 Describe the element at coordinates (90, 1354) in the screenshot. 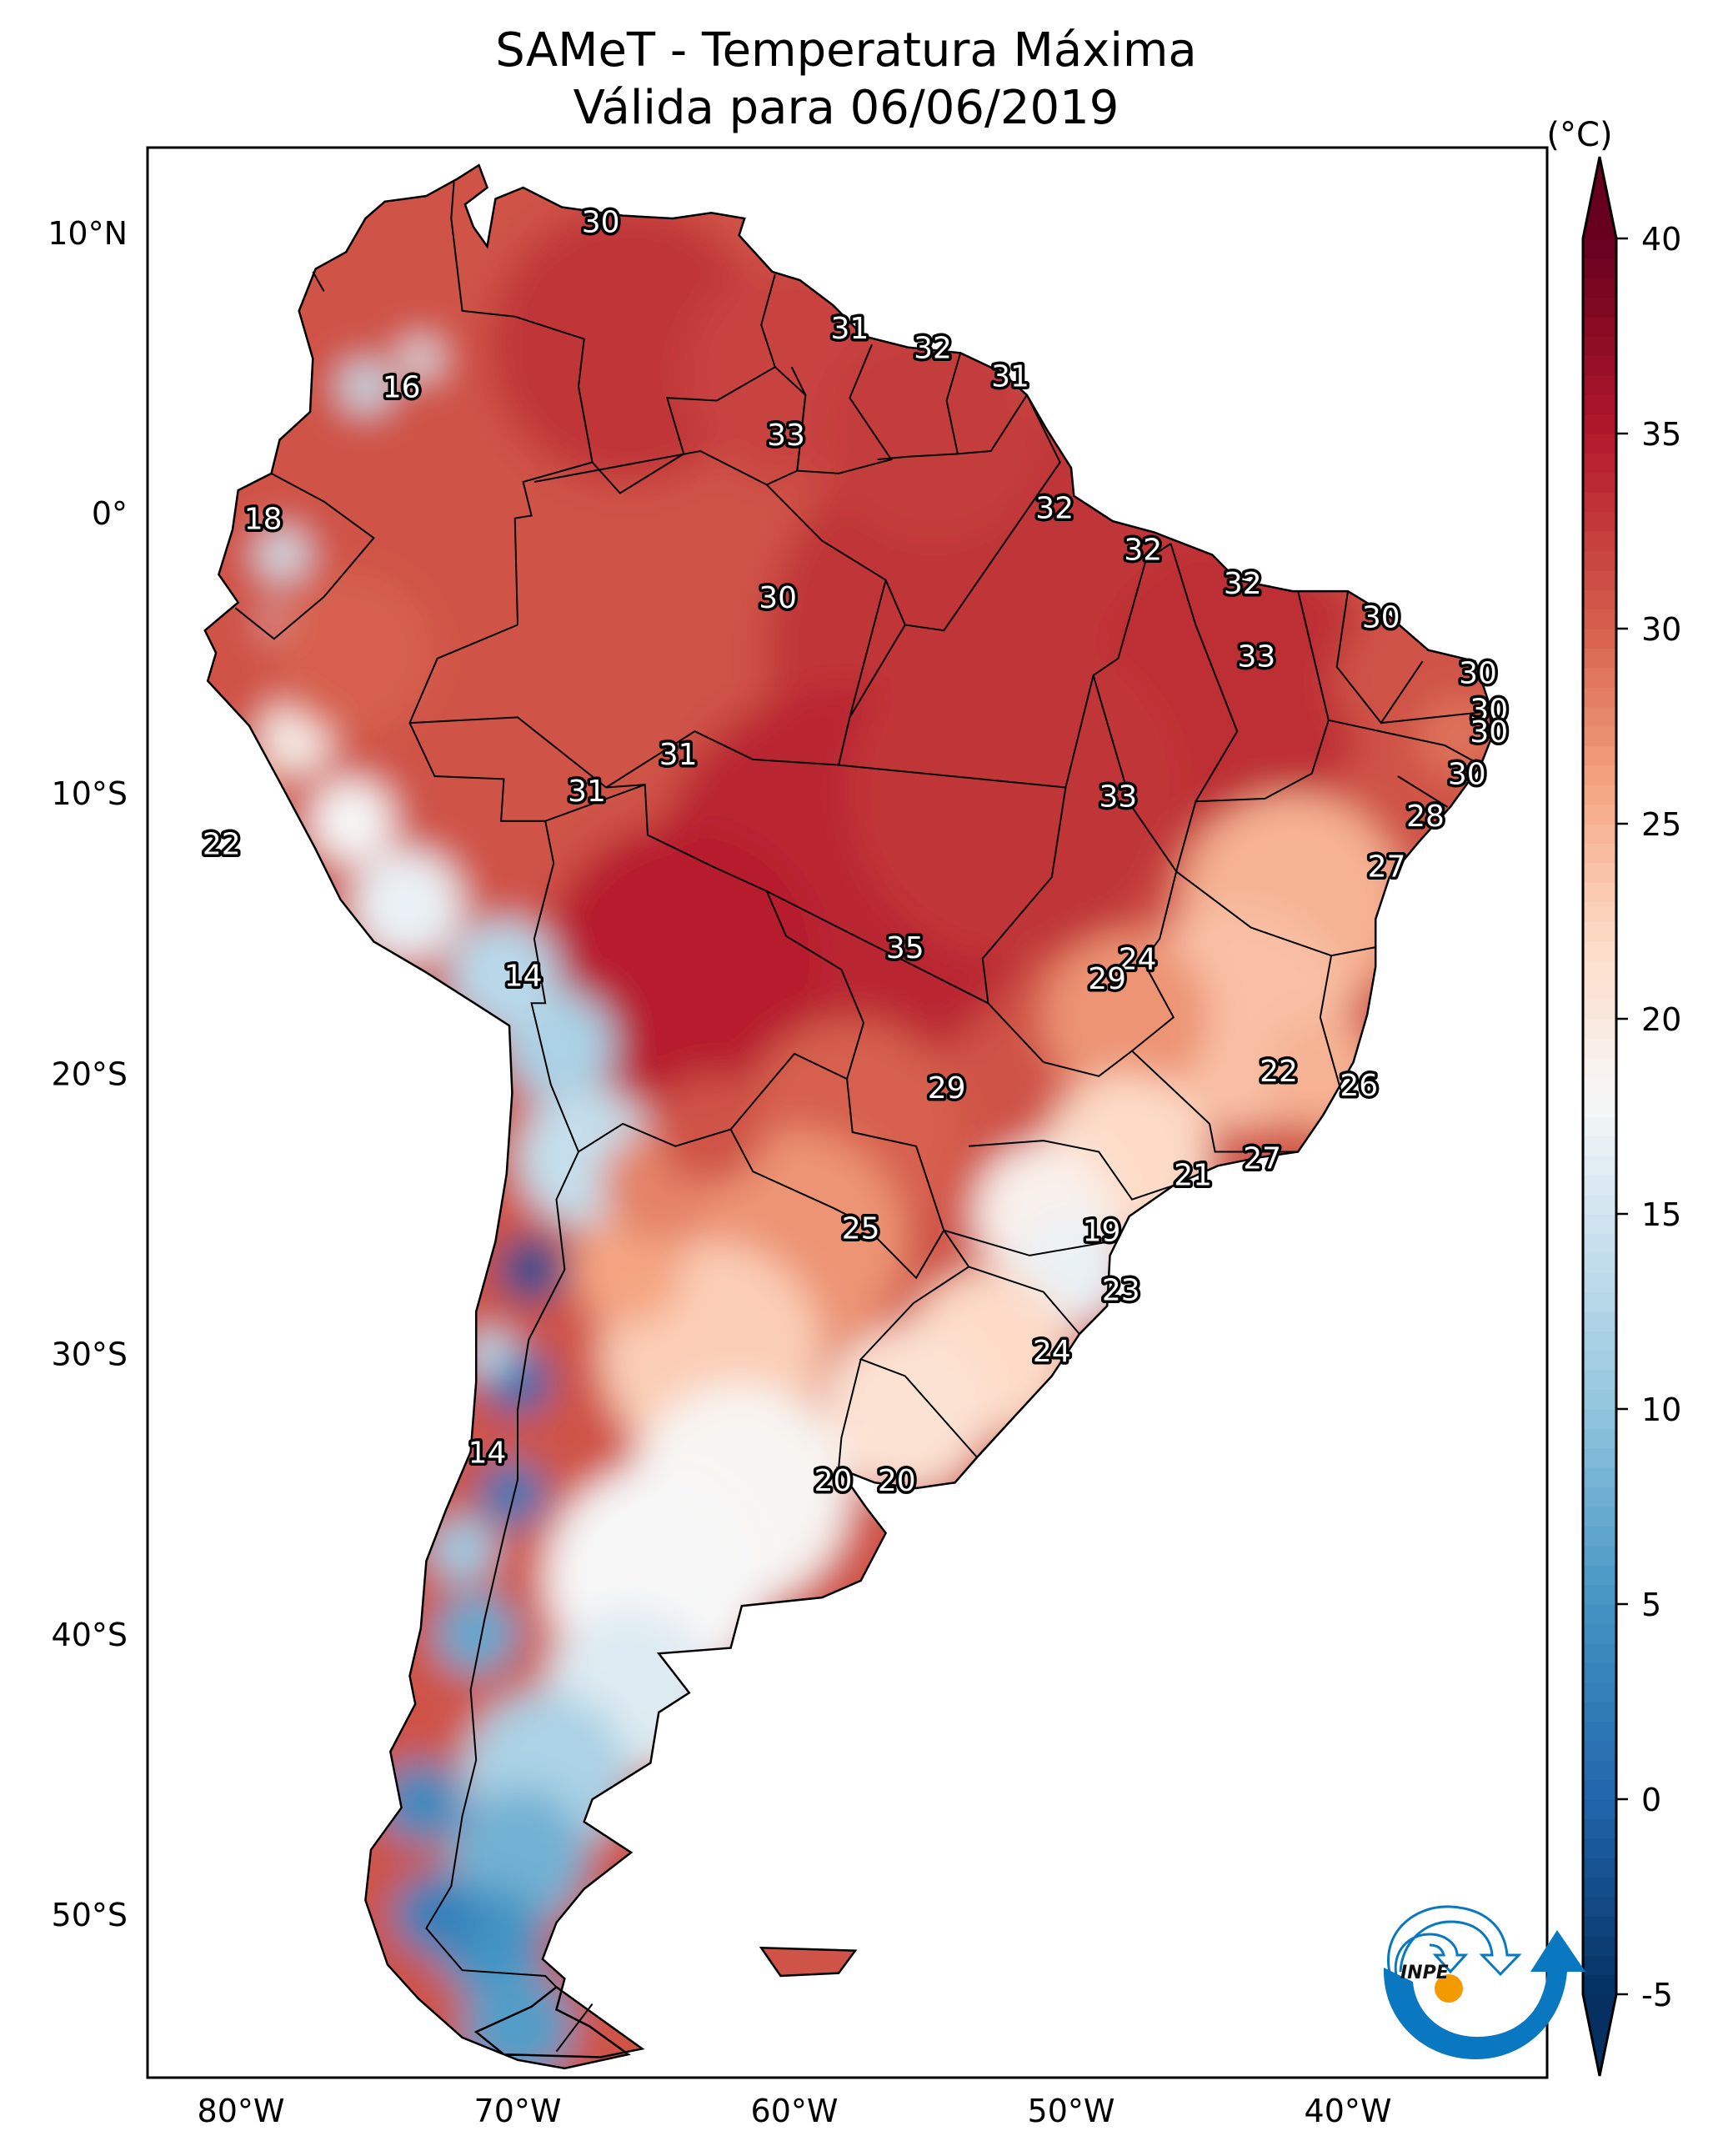

I see `y-tick-label: 30°S` at that location.